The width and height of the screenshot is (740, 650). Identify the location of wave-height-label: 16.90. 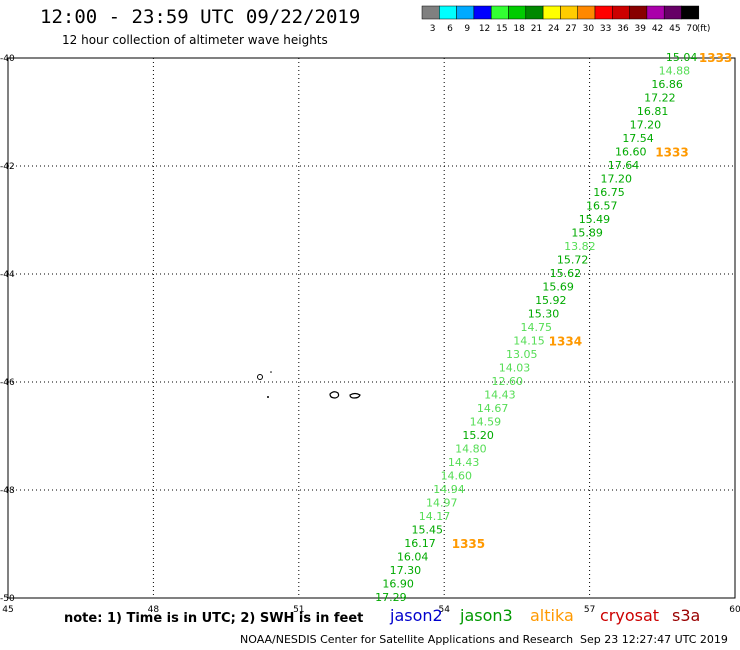
(398, 584).